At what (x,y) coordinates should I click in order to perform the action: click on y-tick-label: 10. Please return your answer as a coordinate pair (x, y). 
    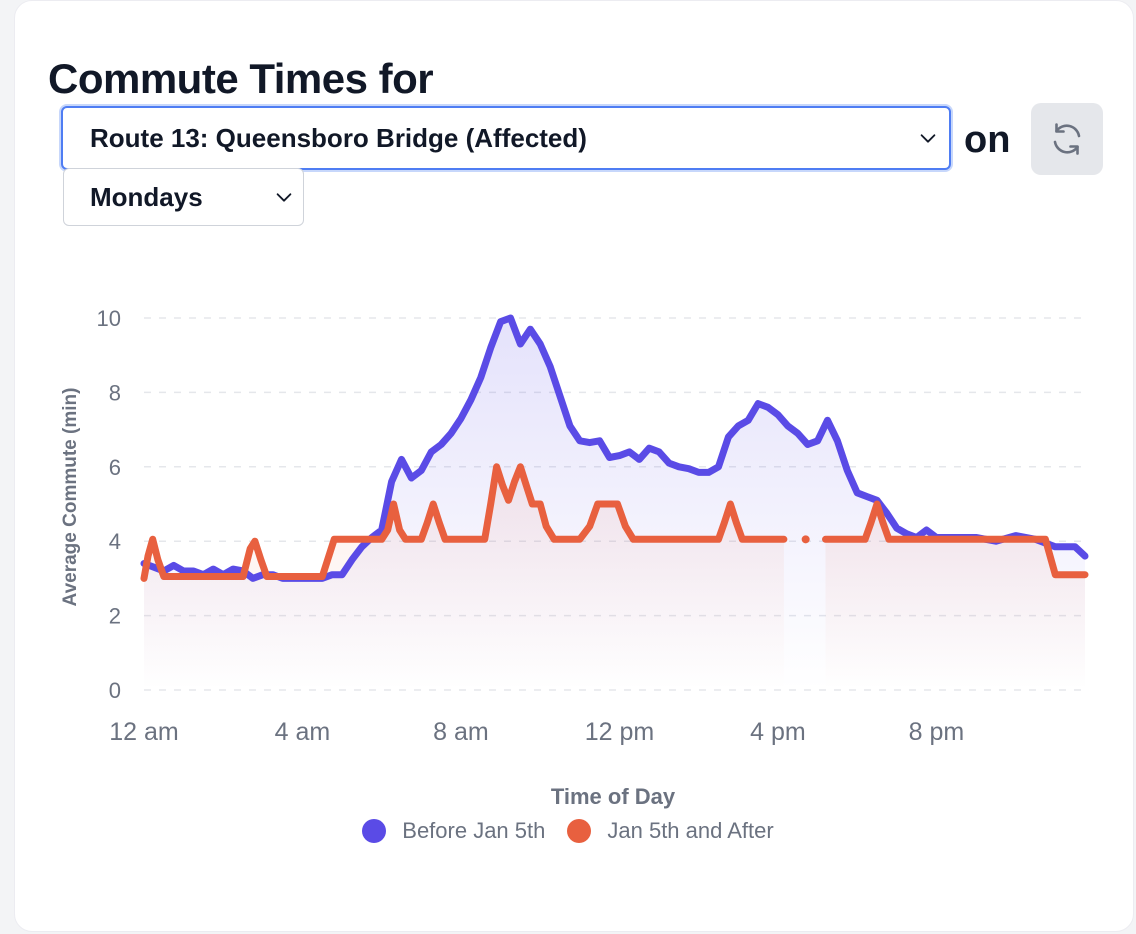
    Looking at the image, I should click on (109, 318).